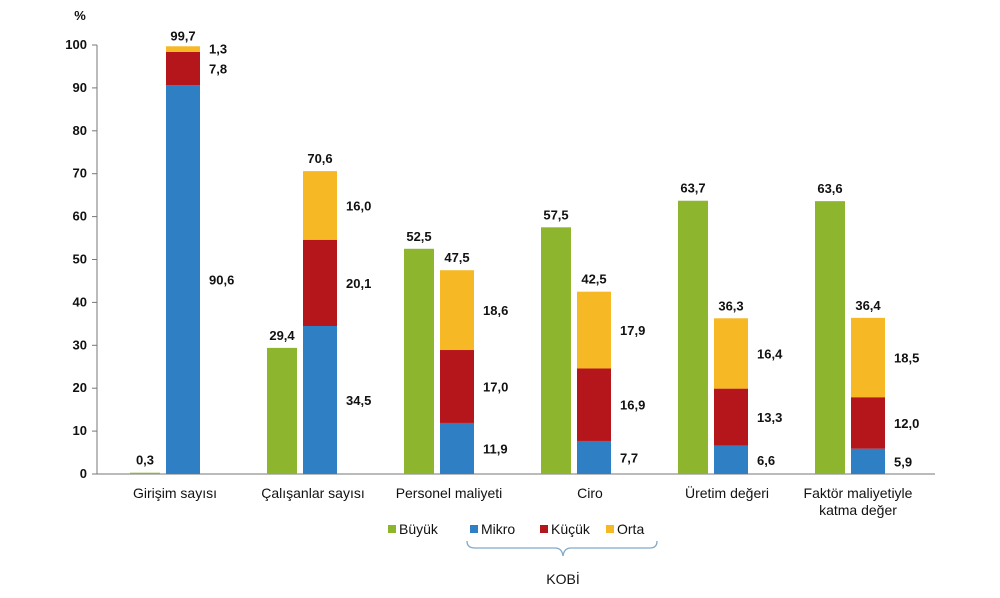 This screenshot has height=598, width=1000. Describe the element at coordinates (730, 305) in the screenshot. I see `data-label-kobi-total: 36,3` at that location.